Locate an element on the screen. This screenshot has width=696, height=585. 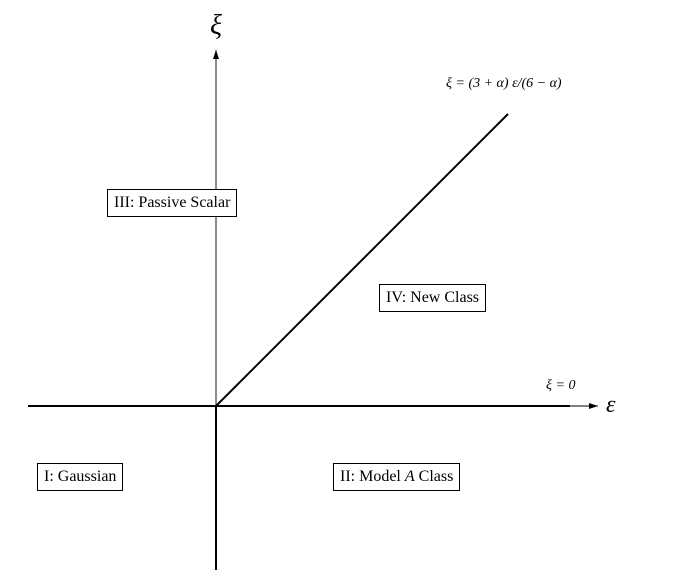
epsilon-axis-label: ε is located at coordinates (611, 405).